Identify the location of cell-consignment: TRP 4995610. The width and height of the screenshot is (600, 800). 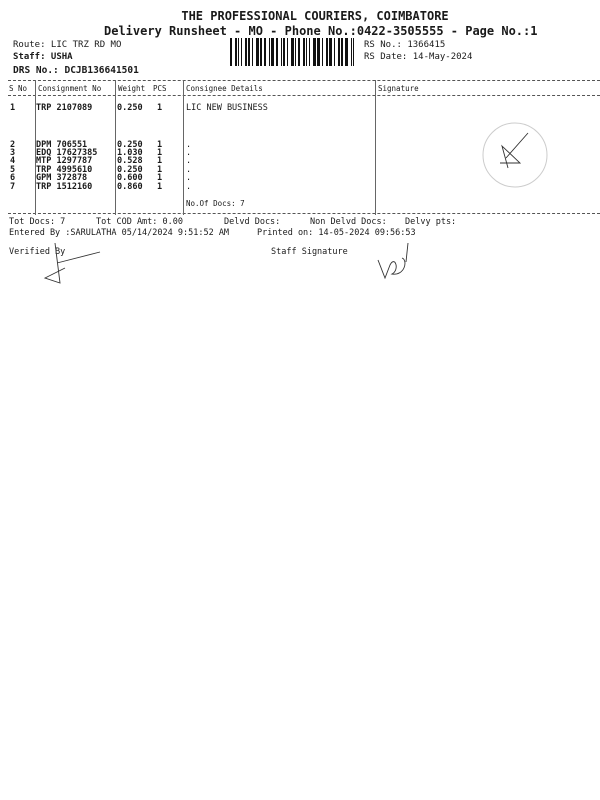
(64, 170).